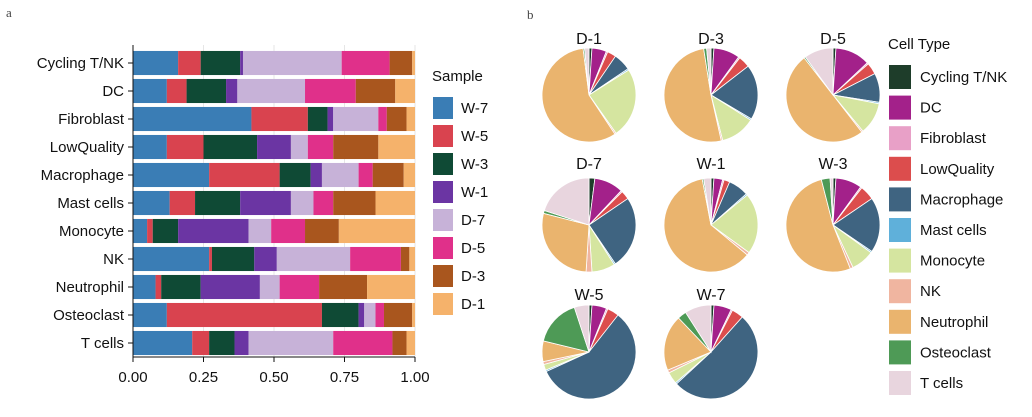  What do you see at coordinates (900, 138) in the screenshot?
I see `legend-swatch-fibroblast` at bounding box center [900, 138].